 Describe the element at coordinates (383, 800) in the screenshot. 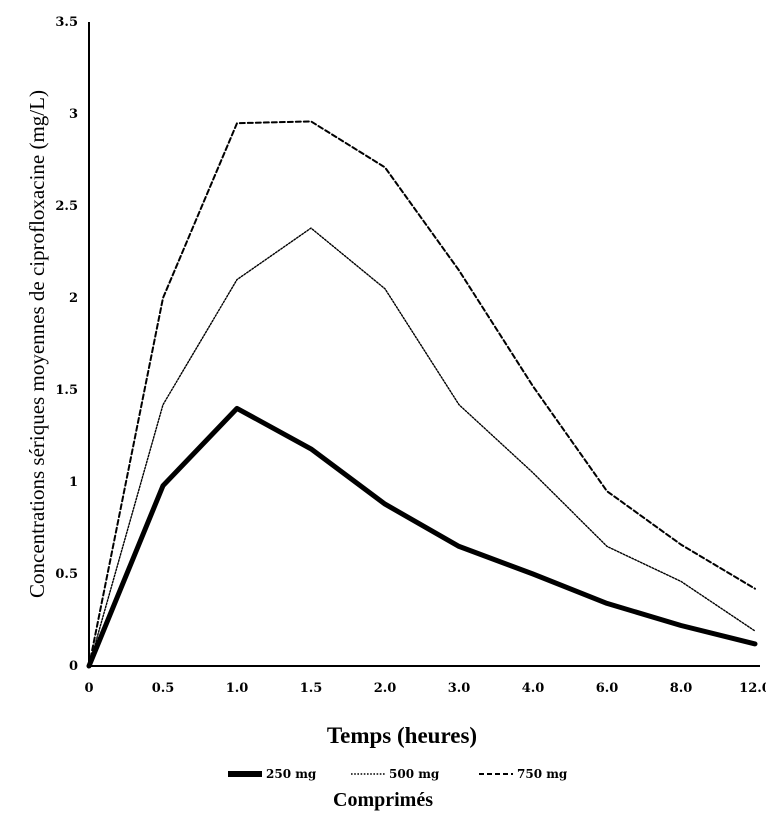

I see `legend-caption: Comprimés` at that location.